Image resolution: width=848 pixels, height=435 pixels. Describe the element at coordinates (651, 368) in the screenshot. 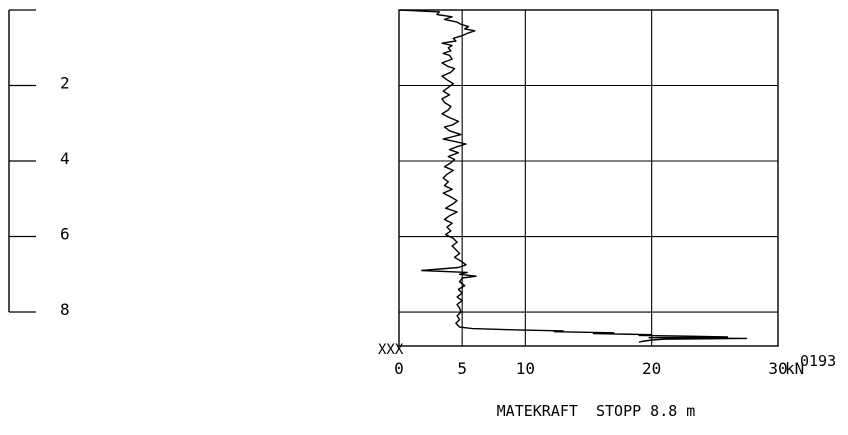

I see `x-tick-label: 20` at that location.